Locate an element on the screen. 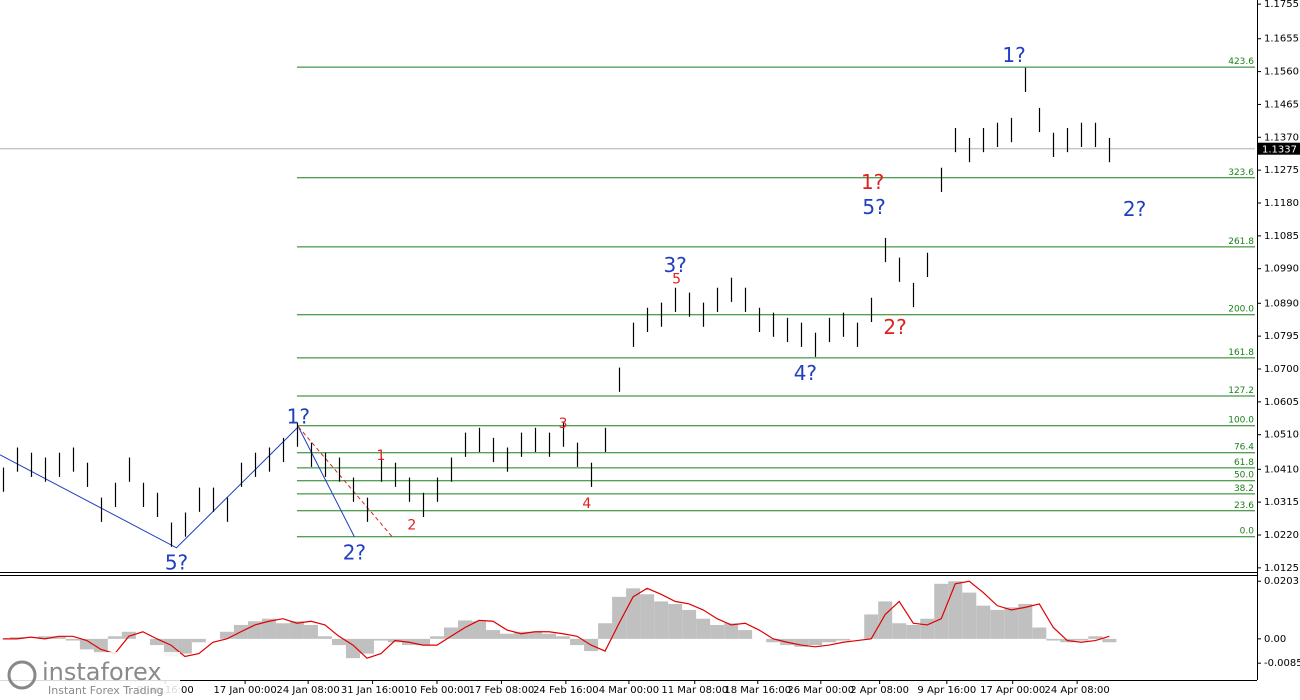 This screenshot has width=1300, height=700. osc-y-tick-label: 0.00 is located at coordinates (1275, 639).